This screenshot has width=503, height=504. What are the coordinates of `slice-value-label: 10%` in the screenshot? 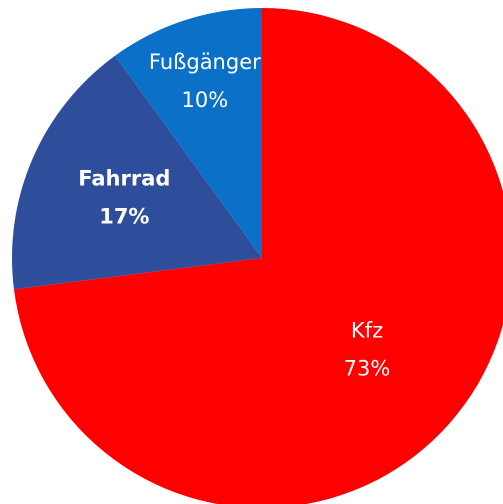 It's located at (204, 100).